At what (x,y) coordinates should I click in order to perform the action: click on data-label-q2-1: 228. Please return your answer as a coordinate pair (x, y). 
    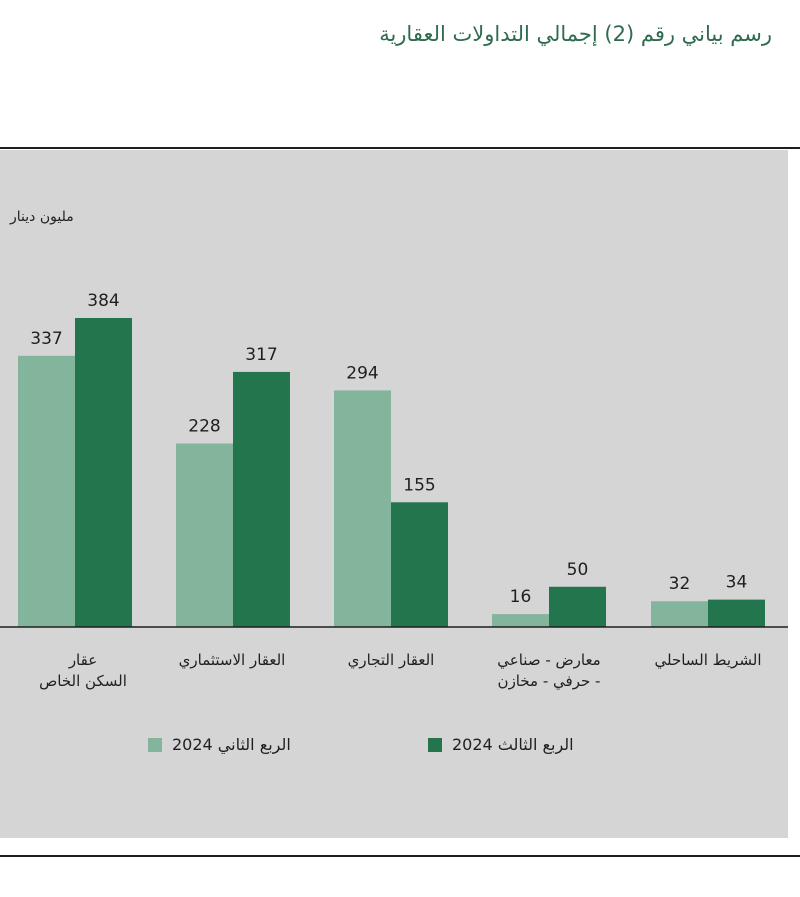
    Looking at the image, I should click on (204, 427).